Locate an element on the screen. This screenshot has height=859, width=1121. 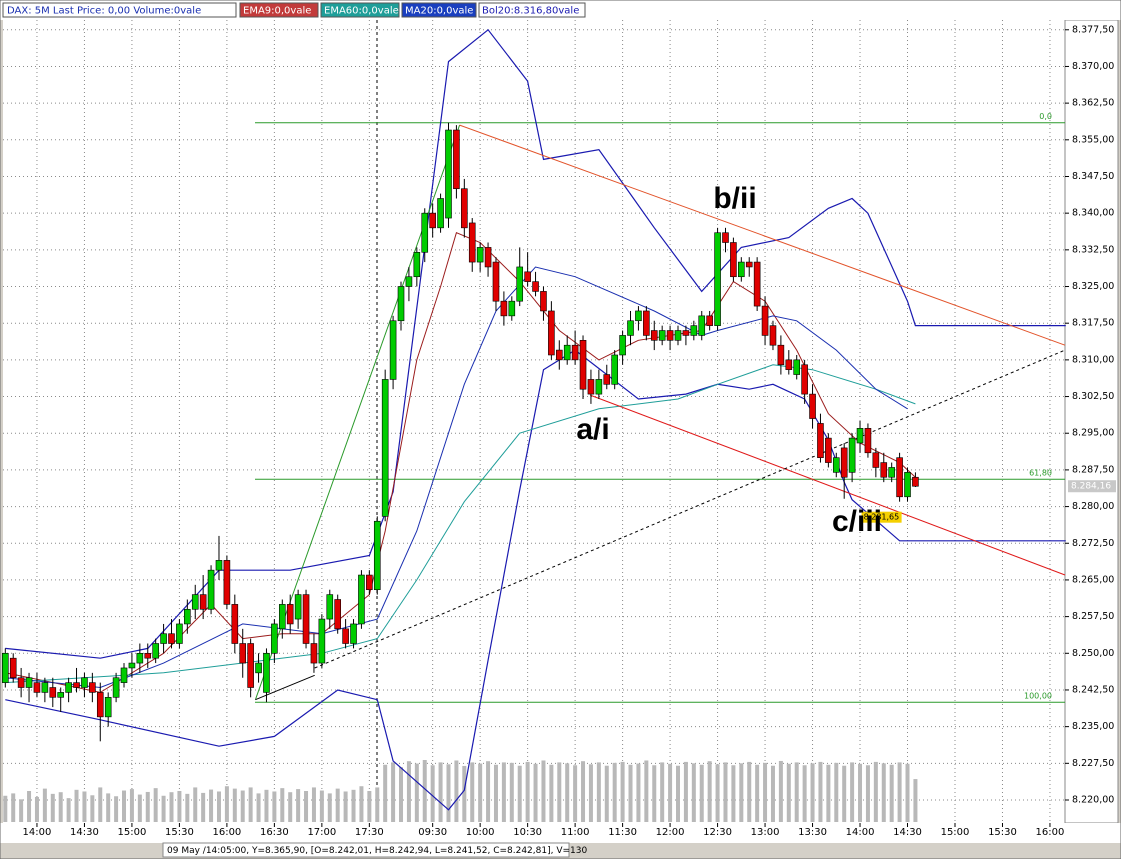
y-tick-label: 8.370,00 is located at coordinates (1093, 66).